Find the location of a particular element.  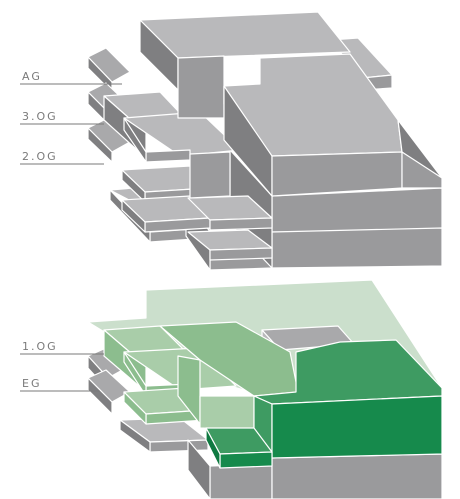

floor-label-1og-text: 1.OG is located at coordinates (40, 346).